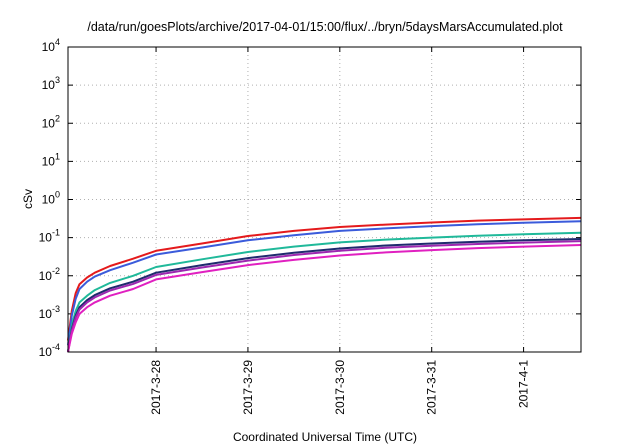 The image size is (640, 448). What do you see at coordinates (57, 156) in the screenshot?
I see `y-tick-exponent: 1` at bounding box center [57, 156].